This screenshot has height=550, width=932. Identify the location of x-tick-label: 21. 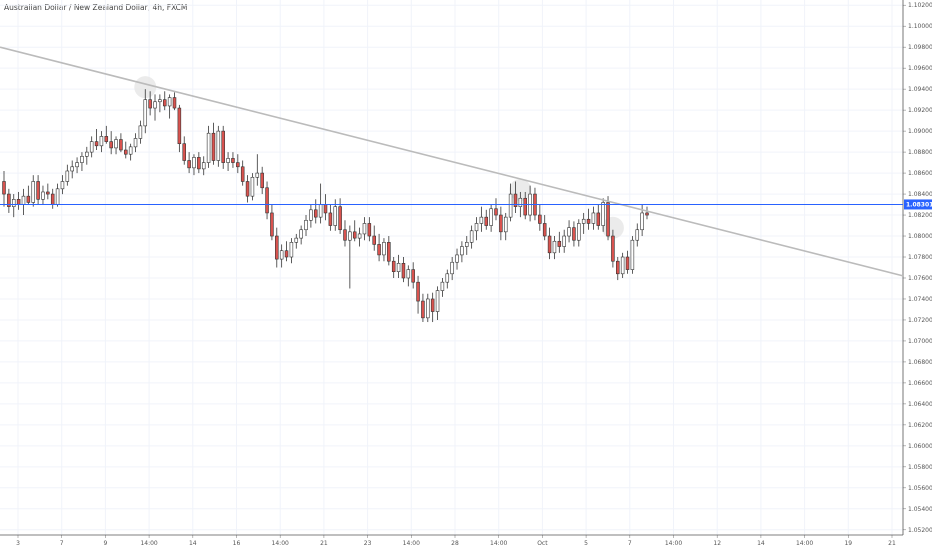
(892, 543).